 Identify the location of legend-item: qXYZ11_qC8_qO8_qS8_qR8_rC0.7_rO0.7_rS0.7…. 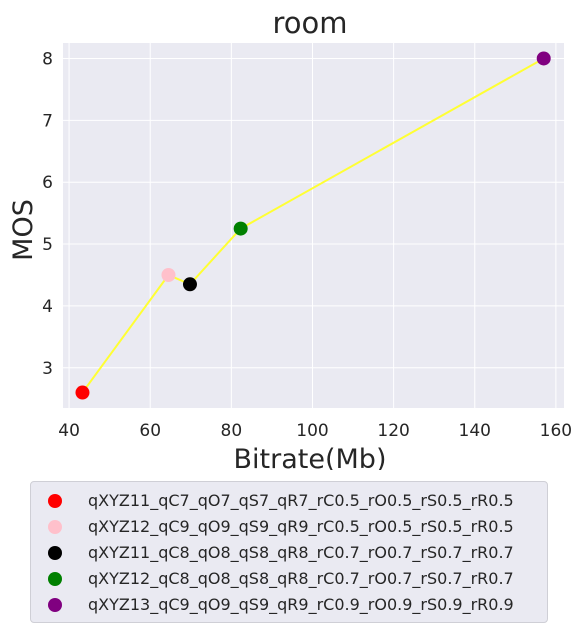
(289, 553).